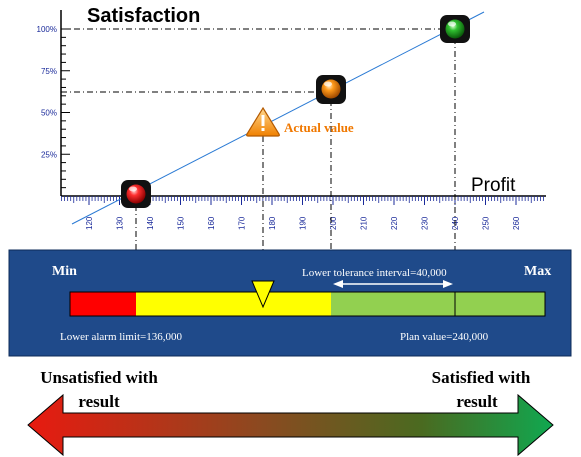  What do you see at coordinates (290, 425) in the screenshot?
I see `gradient-double-arrow` at bounding box center [290, 425].